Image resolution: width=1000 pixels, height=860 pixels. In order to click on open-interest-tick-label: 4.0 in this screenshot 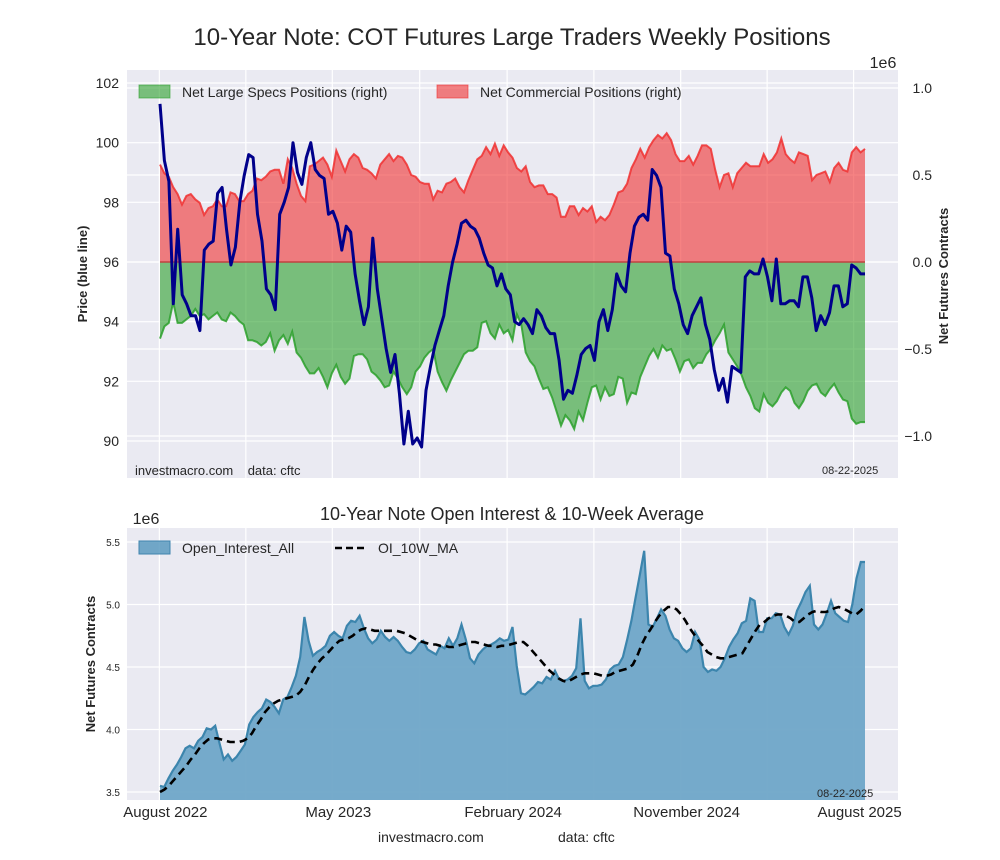, I will do `click(113, 731)`.